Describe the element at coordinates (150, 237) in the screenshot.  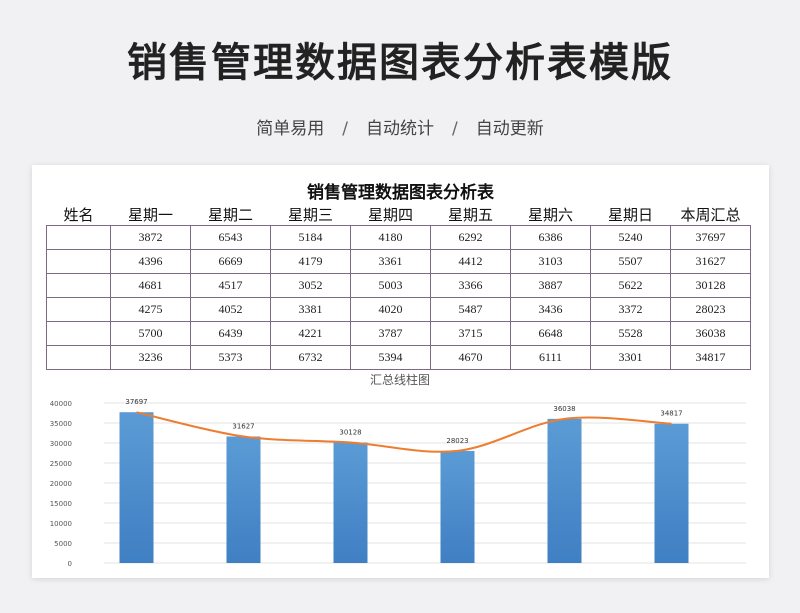
I see `value-cell: 3872` at that location.